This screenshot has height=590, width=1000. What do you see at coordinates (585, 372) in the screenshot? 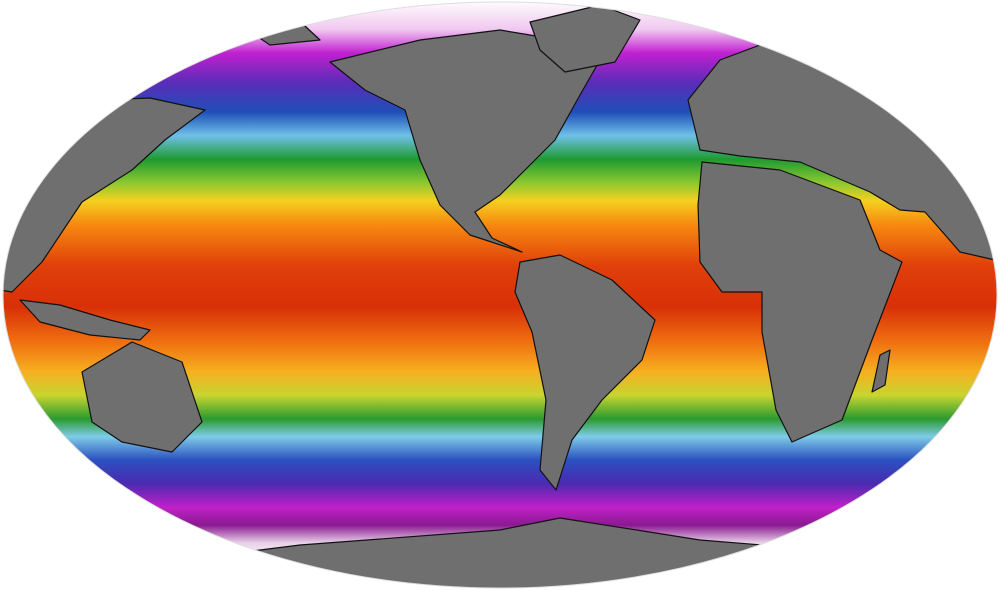
I see `south-america` at bounding box center [585, 372].